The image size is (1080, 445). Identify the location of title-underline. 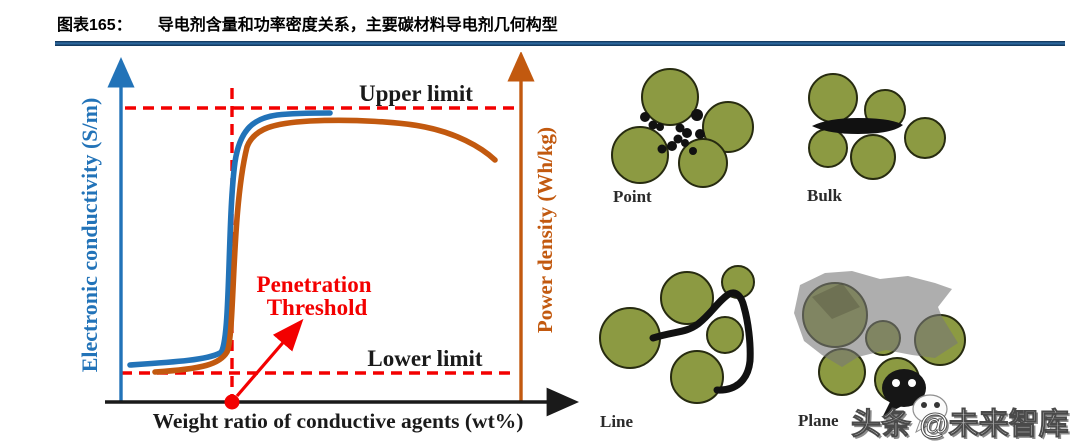
(560, 43).